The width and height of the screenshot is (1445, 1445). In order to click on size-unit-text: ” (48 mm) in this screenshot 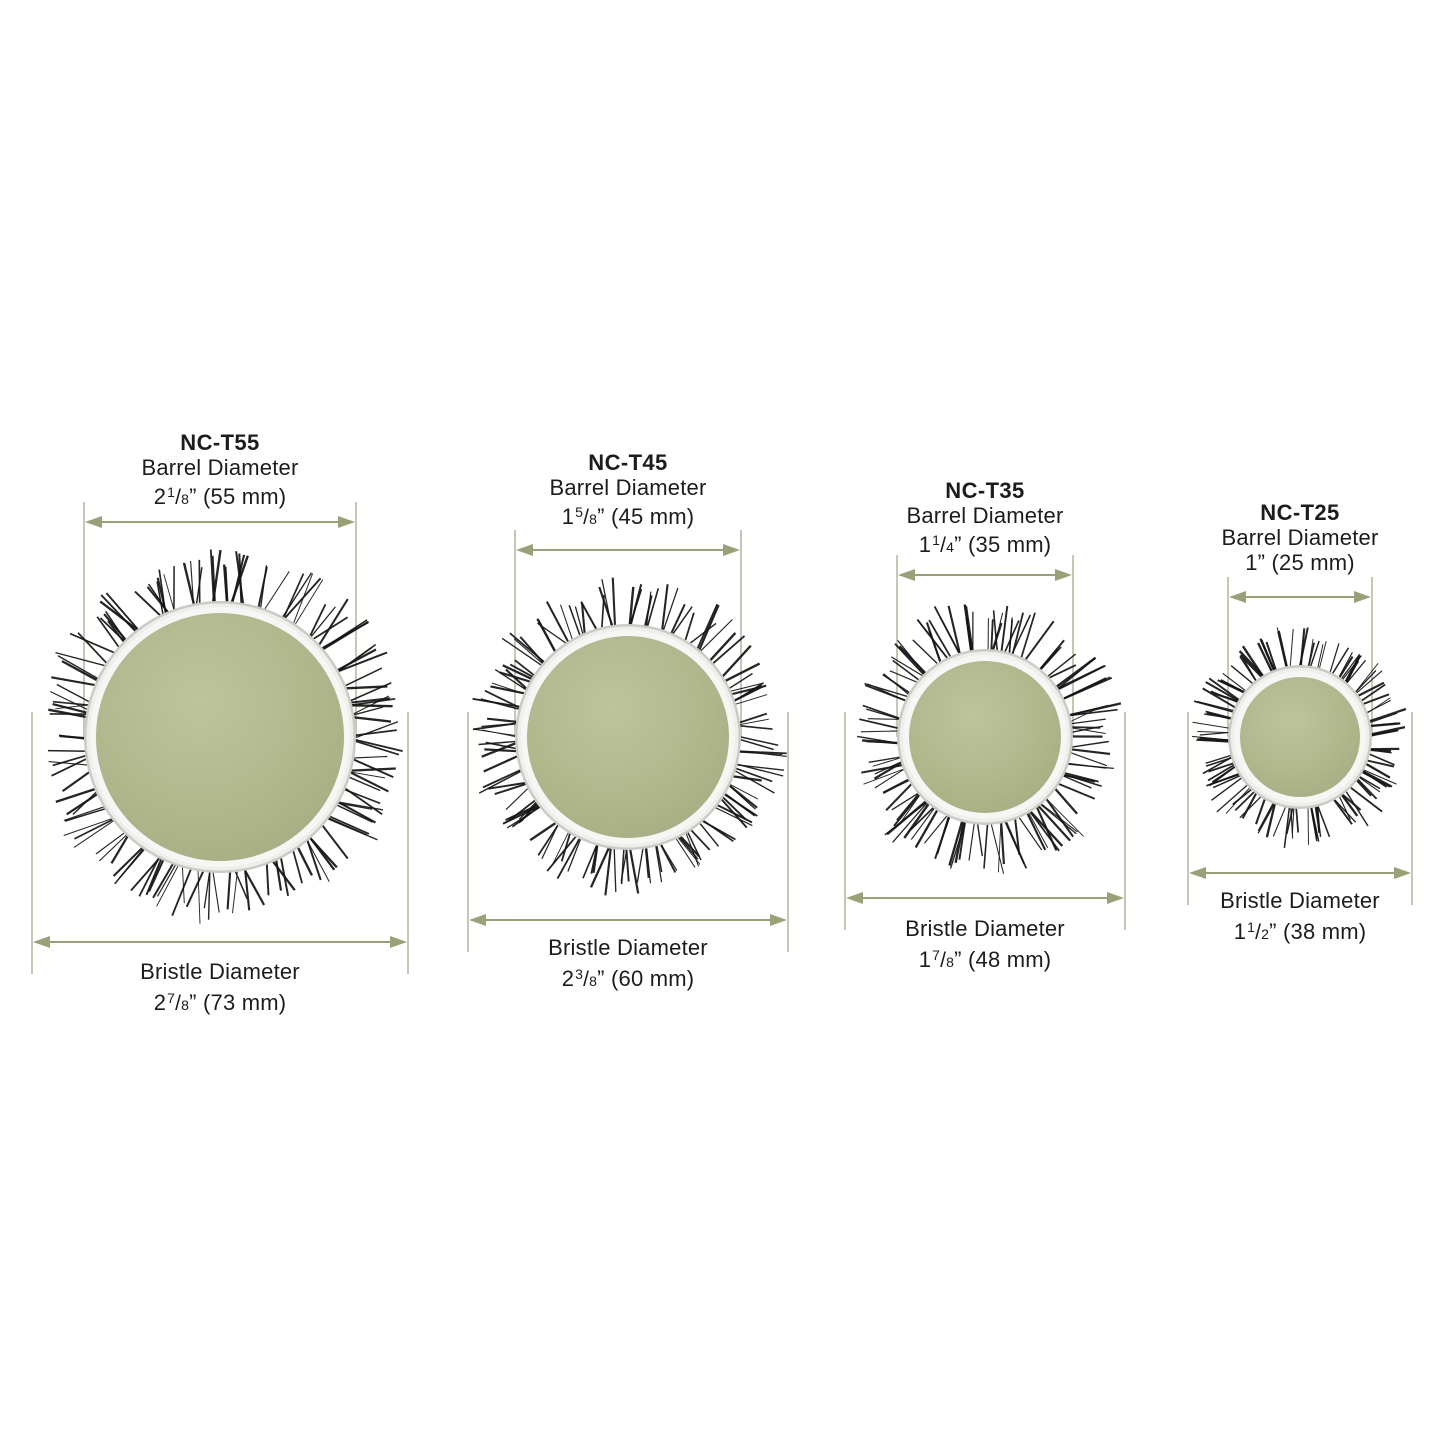, I will do `click(1003, 959)`.